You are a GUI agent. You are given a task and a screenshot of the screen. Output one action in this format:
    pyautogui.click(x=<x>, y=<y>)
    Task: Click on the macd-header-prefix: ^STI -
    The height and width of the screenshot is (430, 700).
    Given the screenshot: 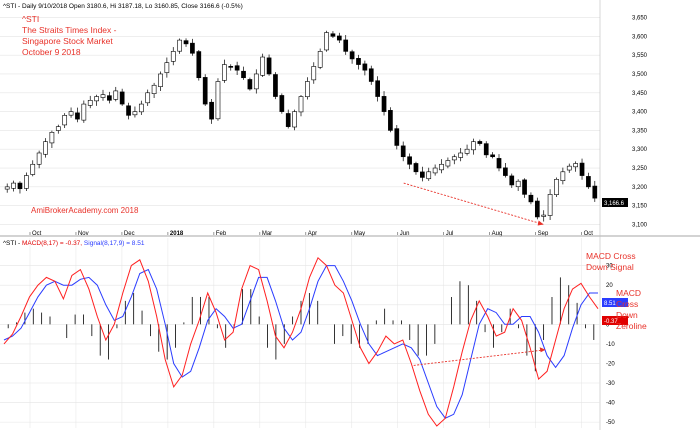 What is the action you would take?
    pyautogui.click(x=12, y=243)
    